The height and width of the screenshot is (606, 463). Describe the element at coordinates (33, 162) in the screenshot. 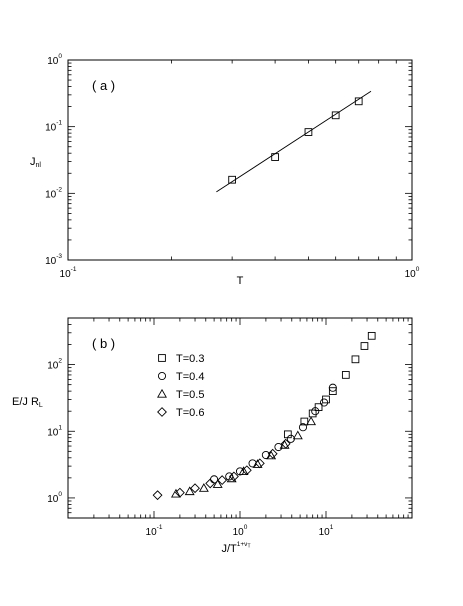

I see `y-axis-label-main: J` at that location.